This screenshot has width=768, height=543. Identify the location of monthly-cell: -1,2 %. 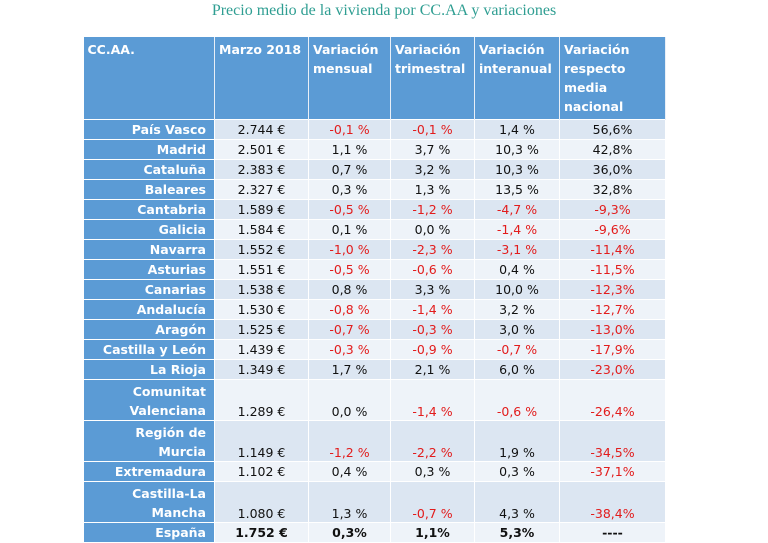
(349, 441).